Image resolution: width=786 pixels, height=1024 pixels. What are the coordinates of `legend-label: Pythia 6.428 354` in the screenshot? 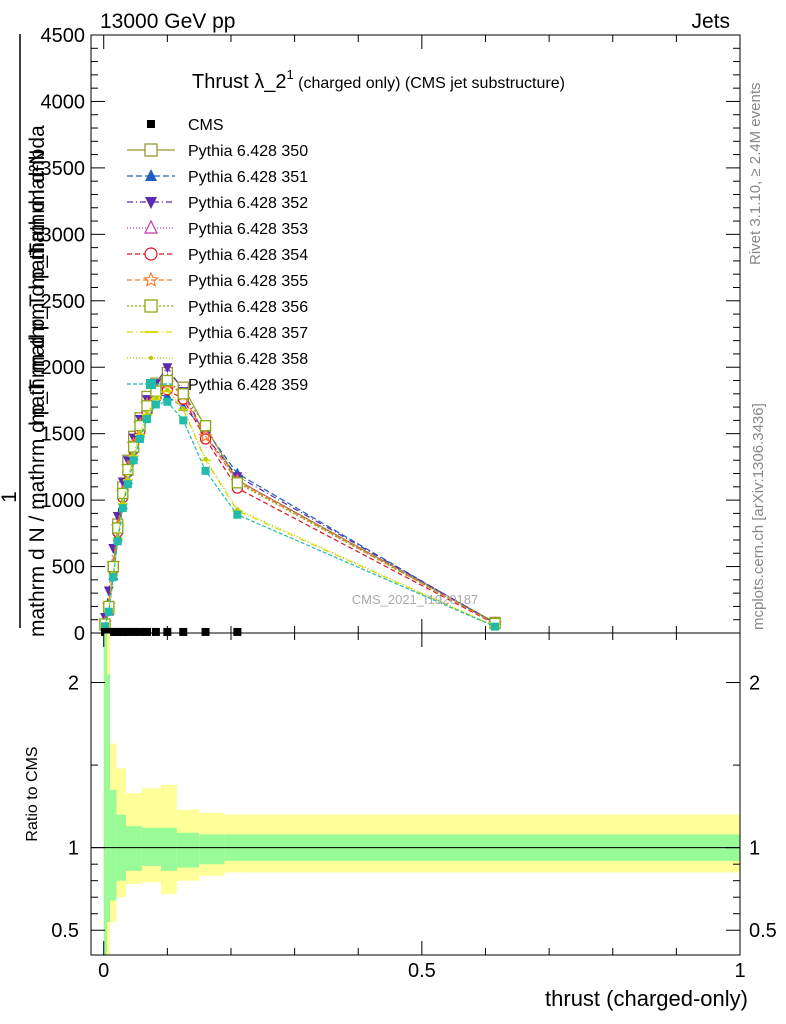 It's located at (248, 255).